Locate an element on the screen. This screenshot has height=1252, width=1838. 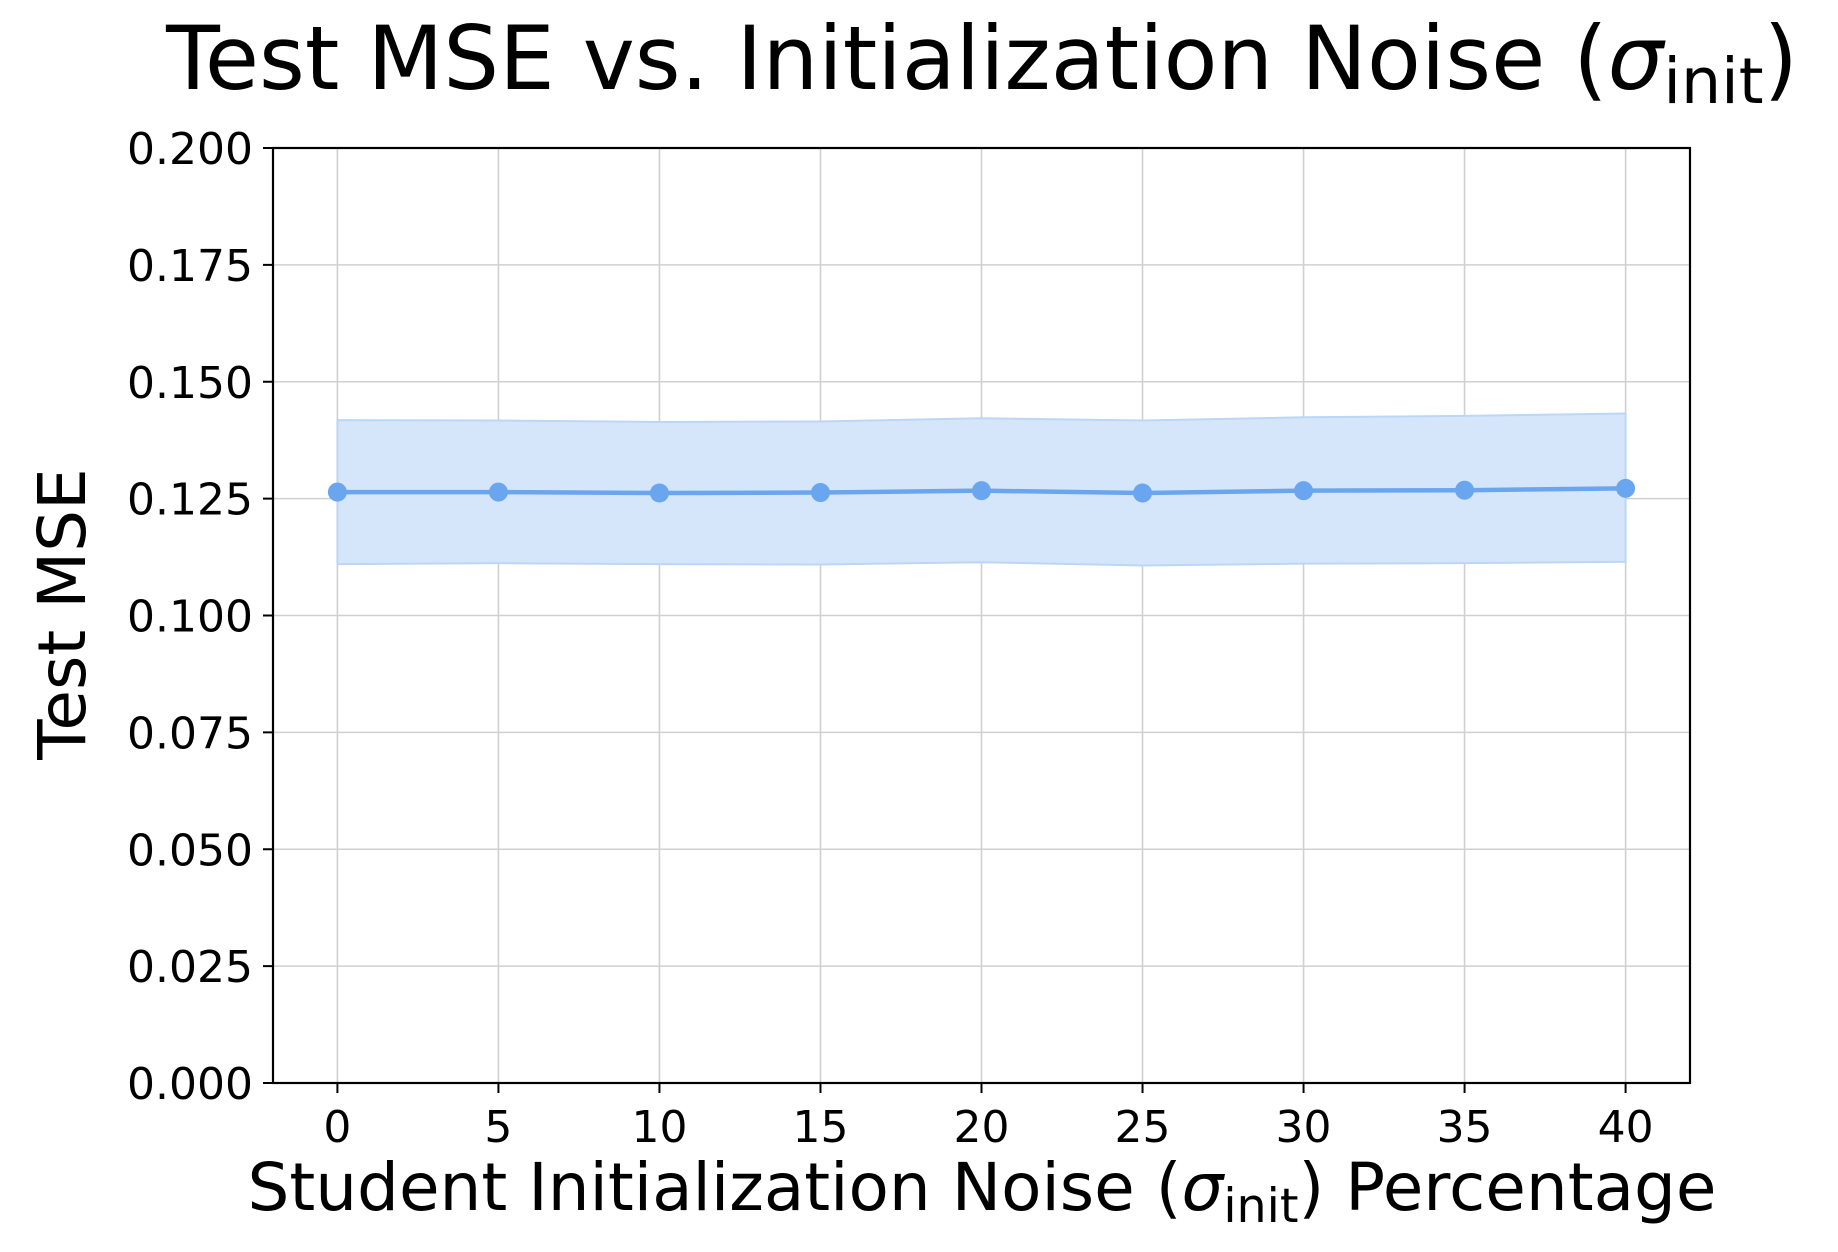
x-tick-label: 30 is located at coordinates (1304, 1127).